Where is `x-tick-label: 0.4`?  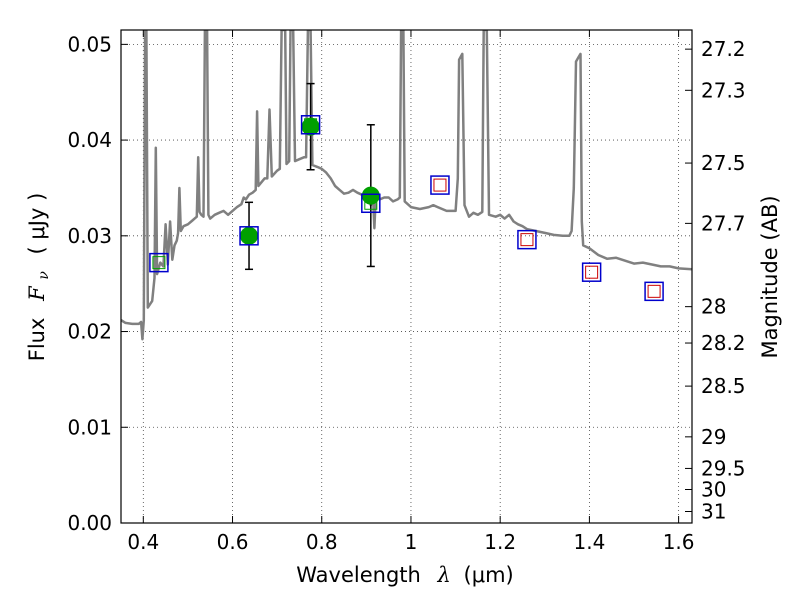 x-tick-label: 0.4 is located at coordinates (143, 542).